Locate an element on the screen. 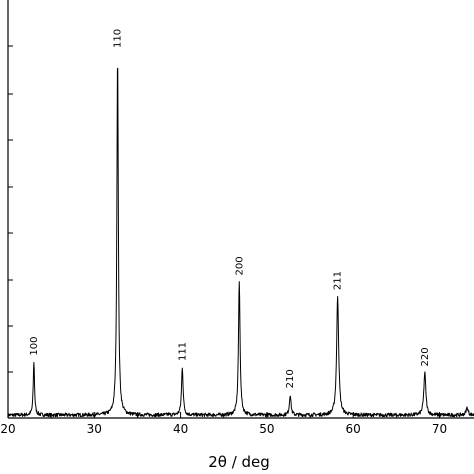  peak-label-200: 200 is located at coordinates (239, 265).